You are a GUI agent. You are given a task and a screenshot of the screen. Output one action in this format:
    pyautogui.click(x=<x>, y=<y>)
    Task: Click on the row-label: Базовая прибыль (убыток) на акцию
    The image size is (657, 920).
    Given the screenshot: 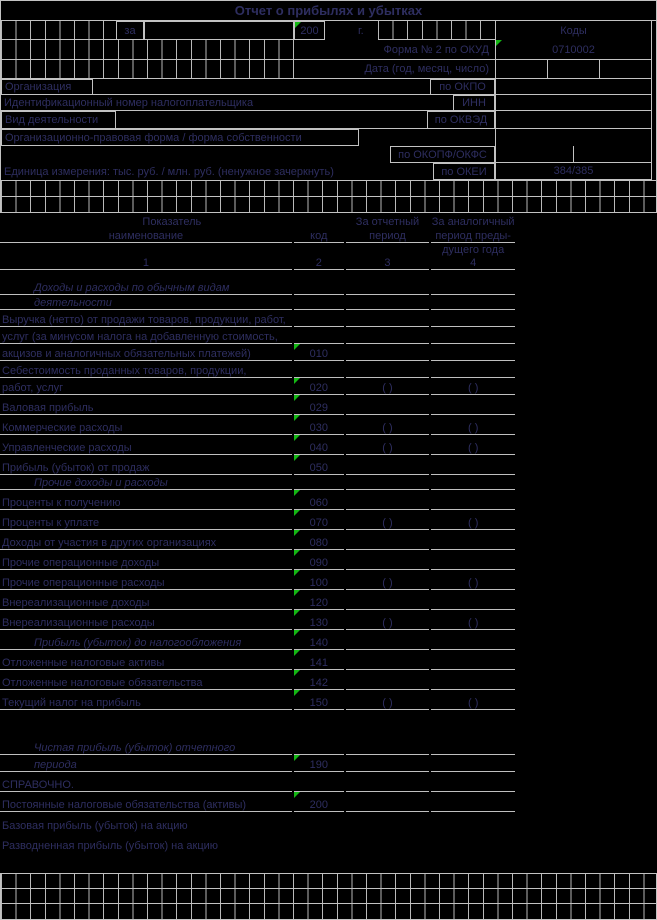 What is the action you would take?
    pyautogui.click(x=95, y=826)
    